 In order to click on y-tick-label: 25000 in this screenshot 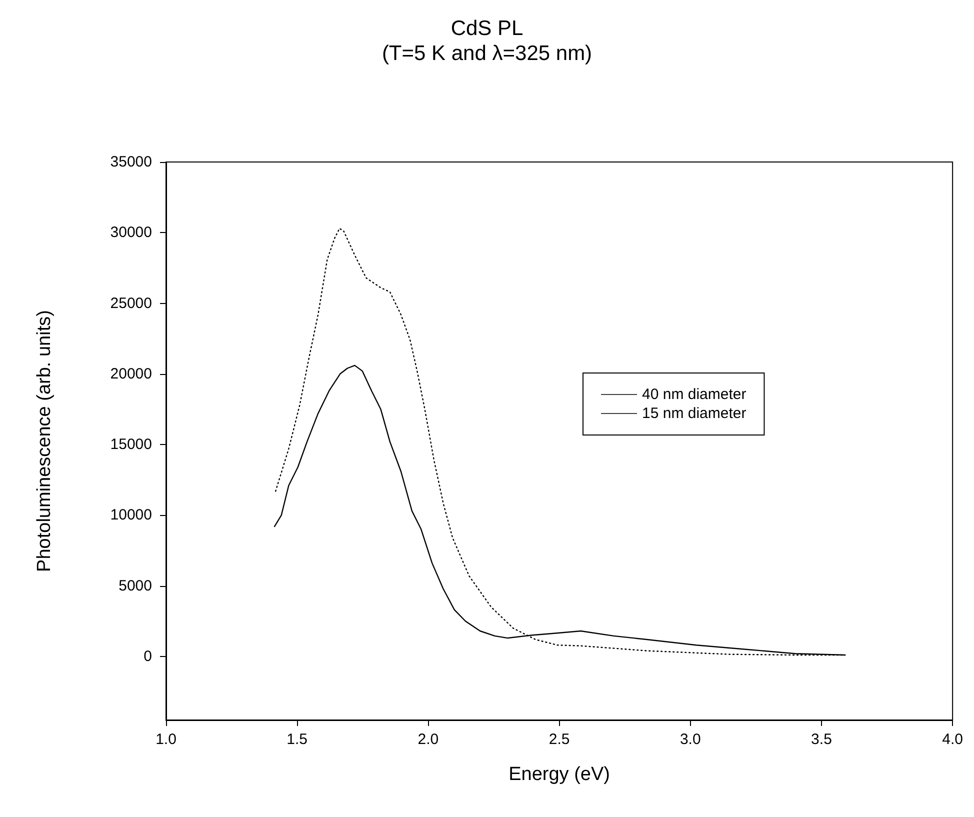, I will do `click(131, 303)`.